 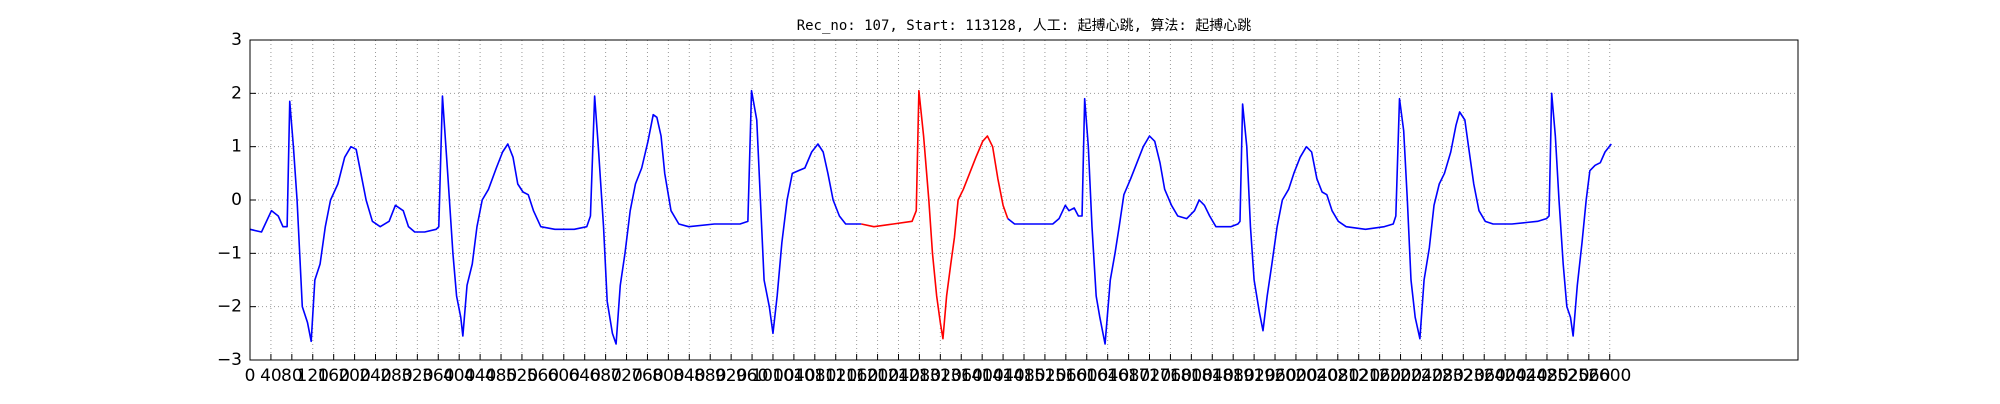 What do you see at coordinates (236, 40) in the screenshot?
I see `y-tick-label: 3` at bounding box center [236, 40].